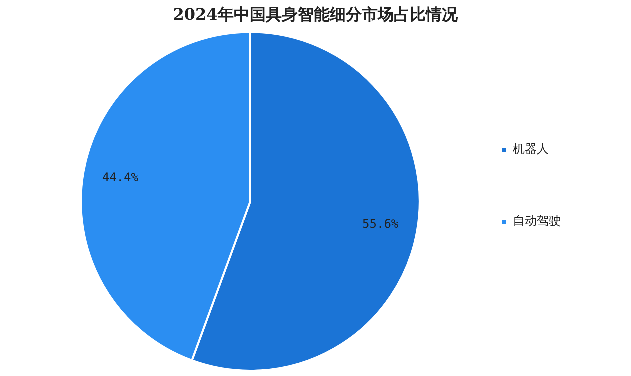  Describe the element at coordinates (121, 177) in the screenshot. I see `data-label: 44.4%` at that location.